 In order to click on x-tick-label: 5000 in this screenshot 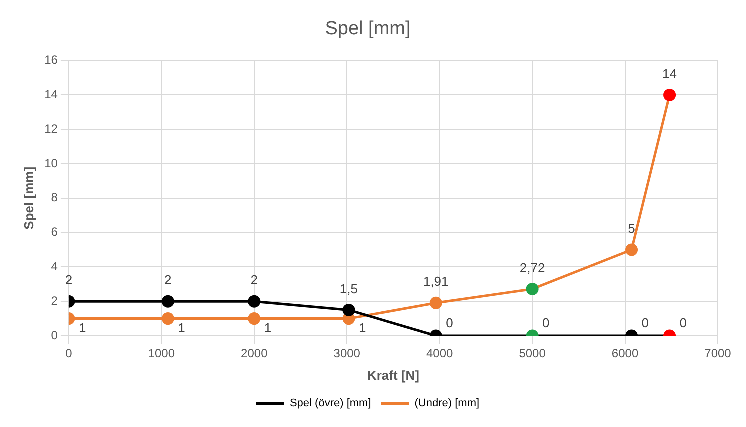, I will do `click(532, 353)`.